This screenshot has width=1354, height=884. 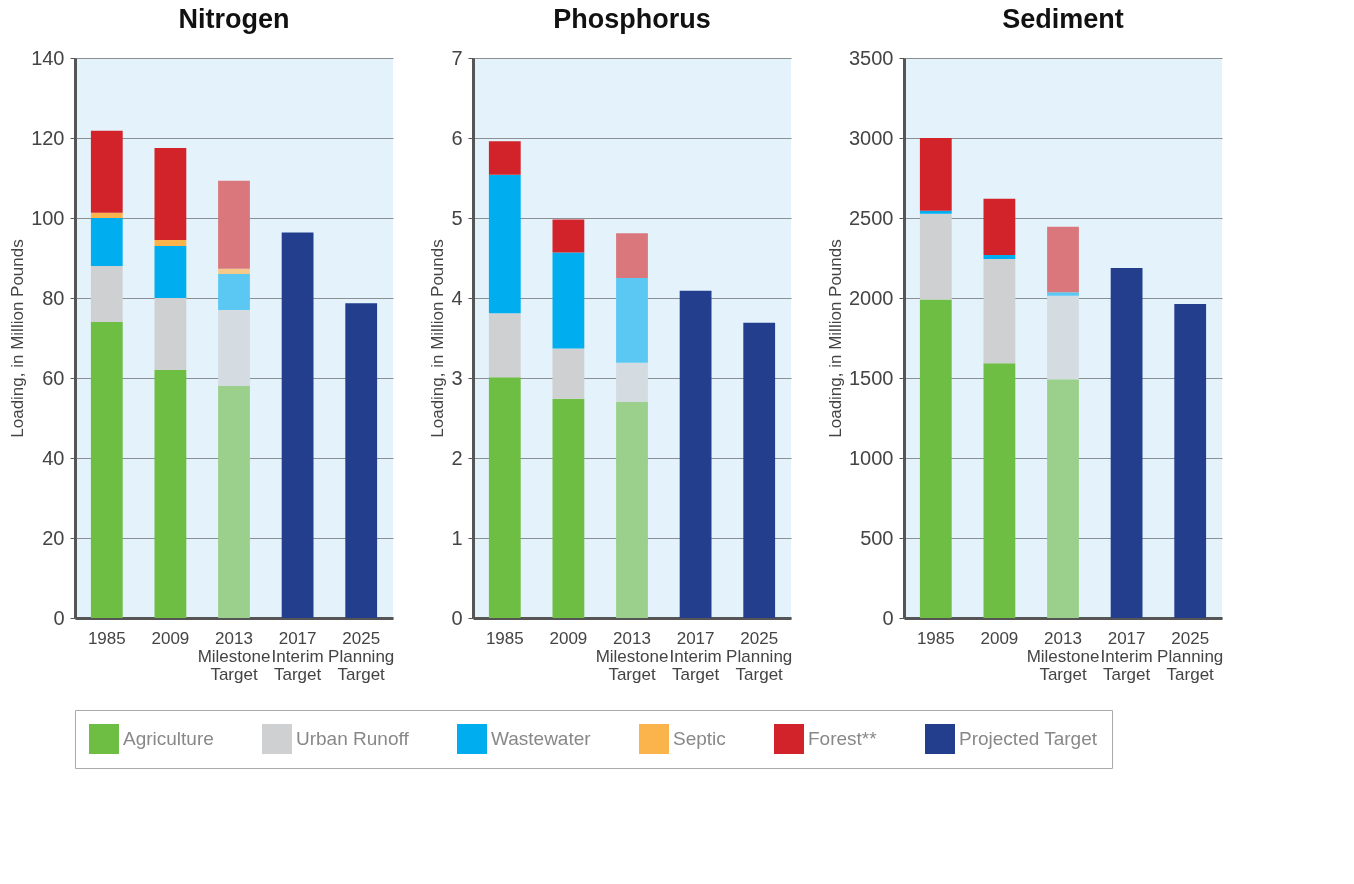 I want to click on y-tick-label: 2000, so click(x=871, y=297).